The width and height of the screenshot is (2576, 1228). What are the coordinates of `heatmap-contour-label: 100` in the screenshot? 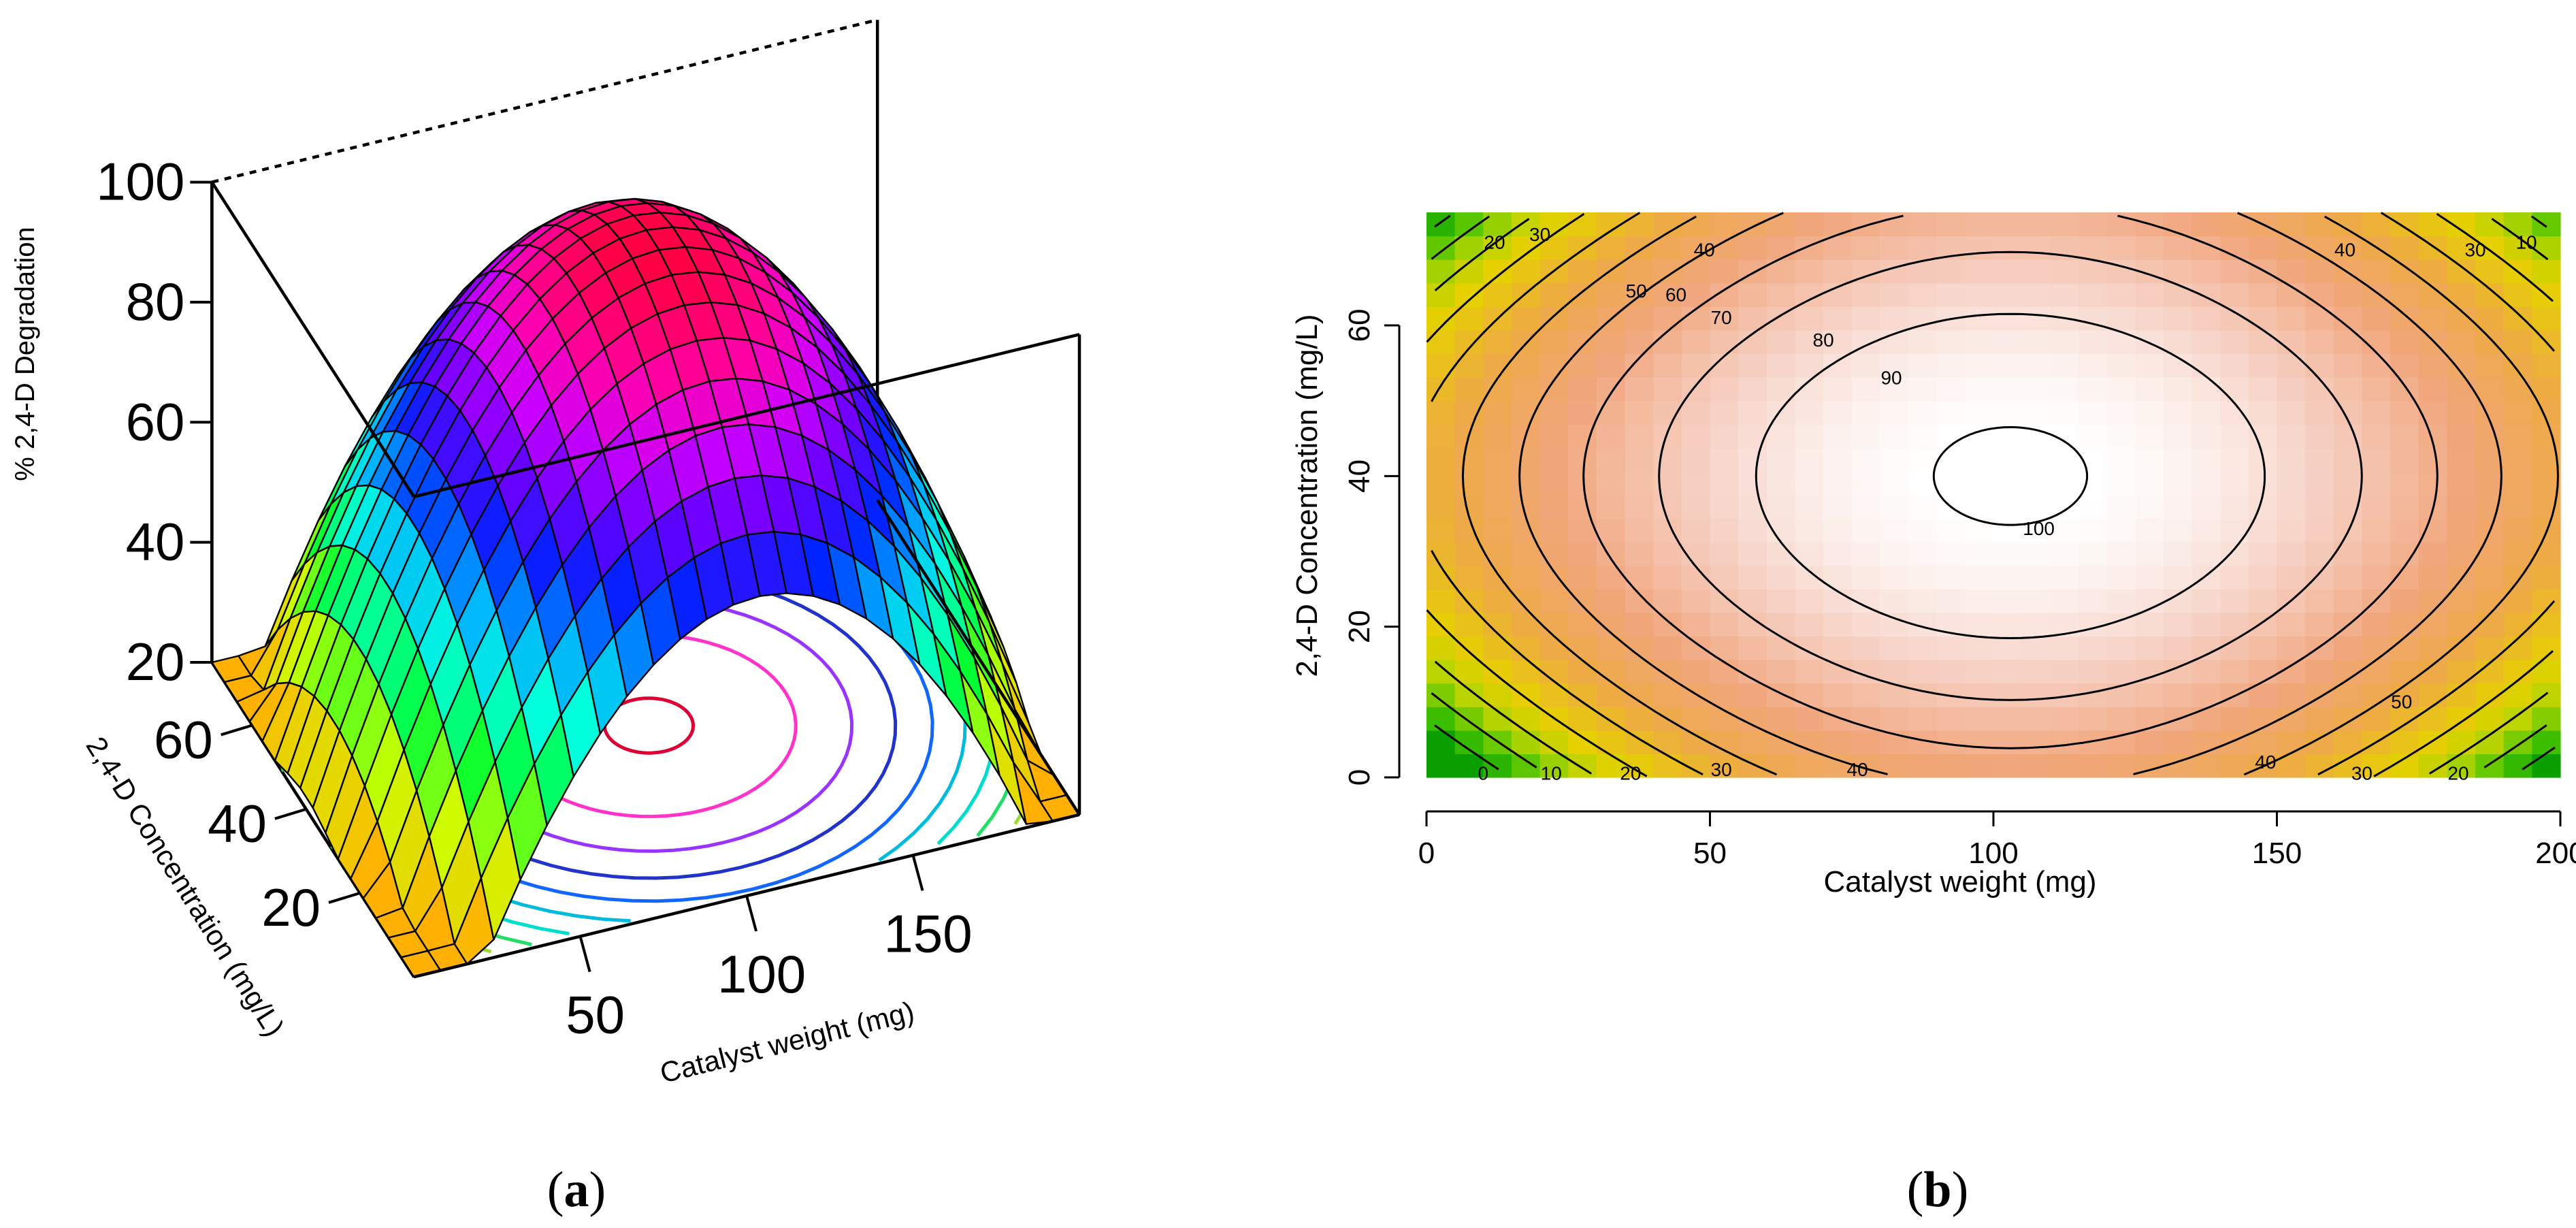 It's located at (2039, 528).